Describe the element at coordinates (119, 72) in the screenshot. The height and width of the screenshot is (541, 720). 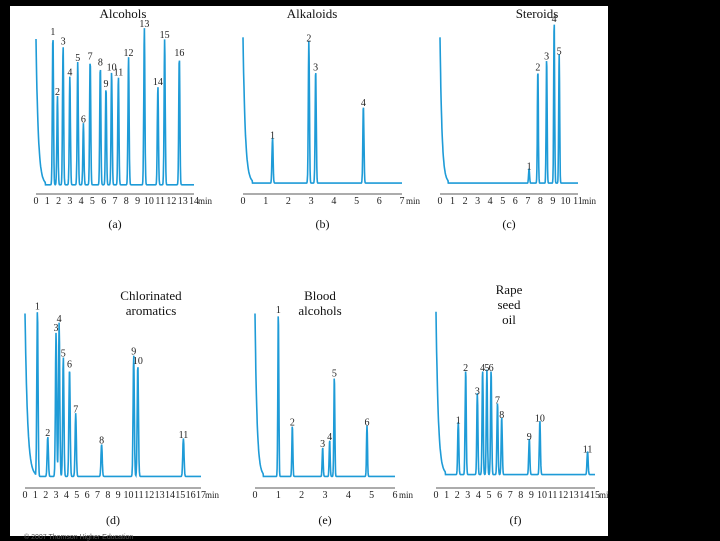
I see `peak-label-a-11: 11` at that location.